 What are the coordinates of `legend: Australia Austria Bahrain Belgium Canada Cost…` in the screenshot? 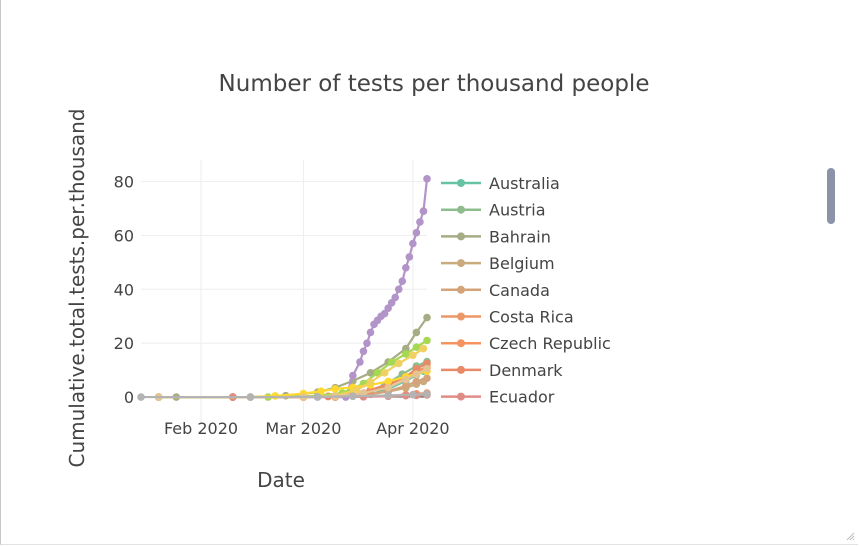 It's located at (526, 290).